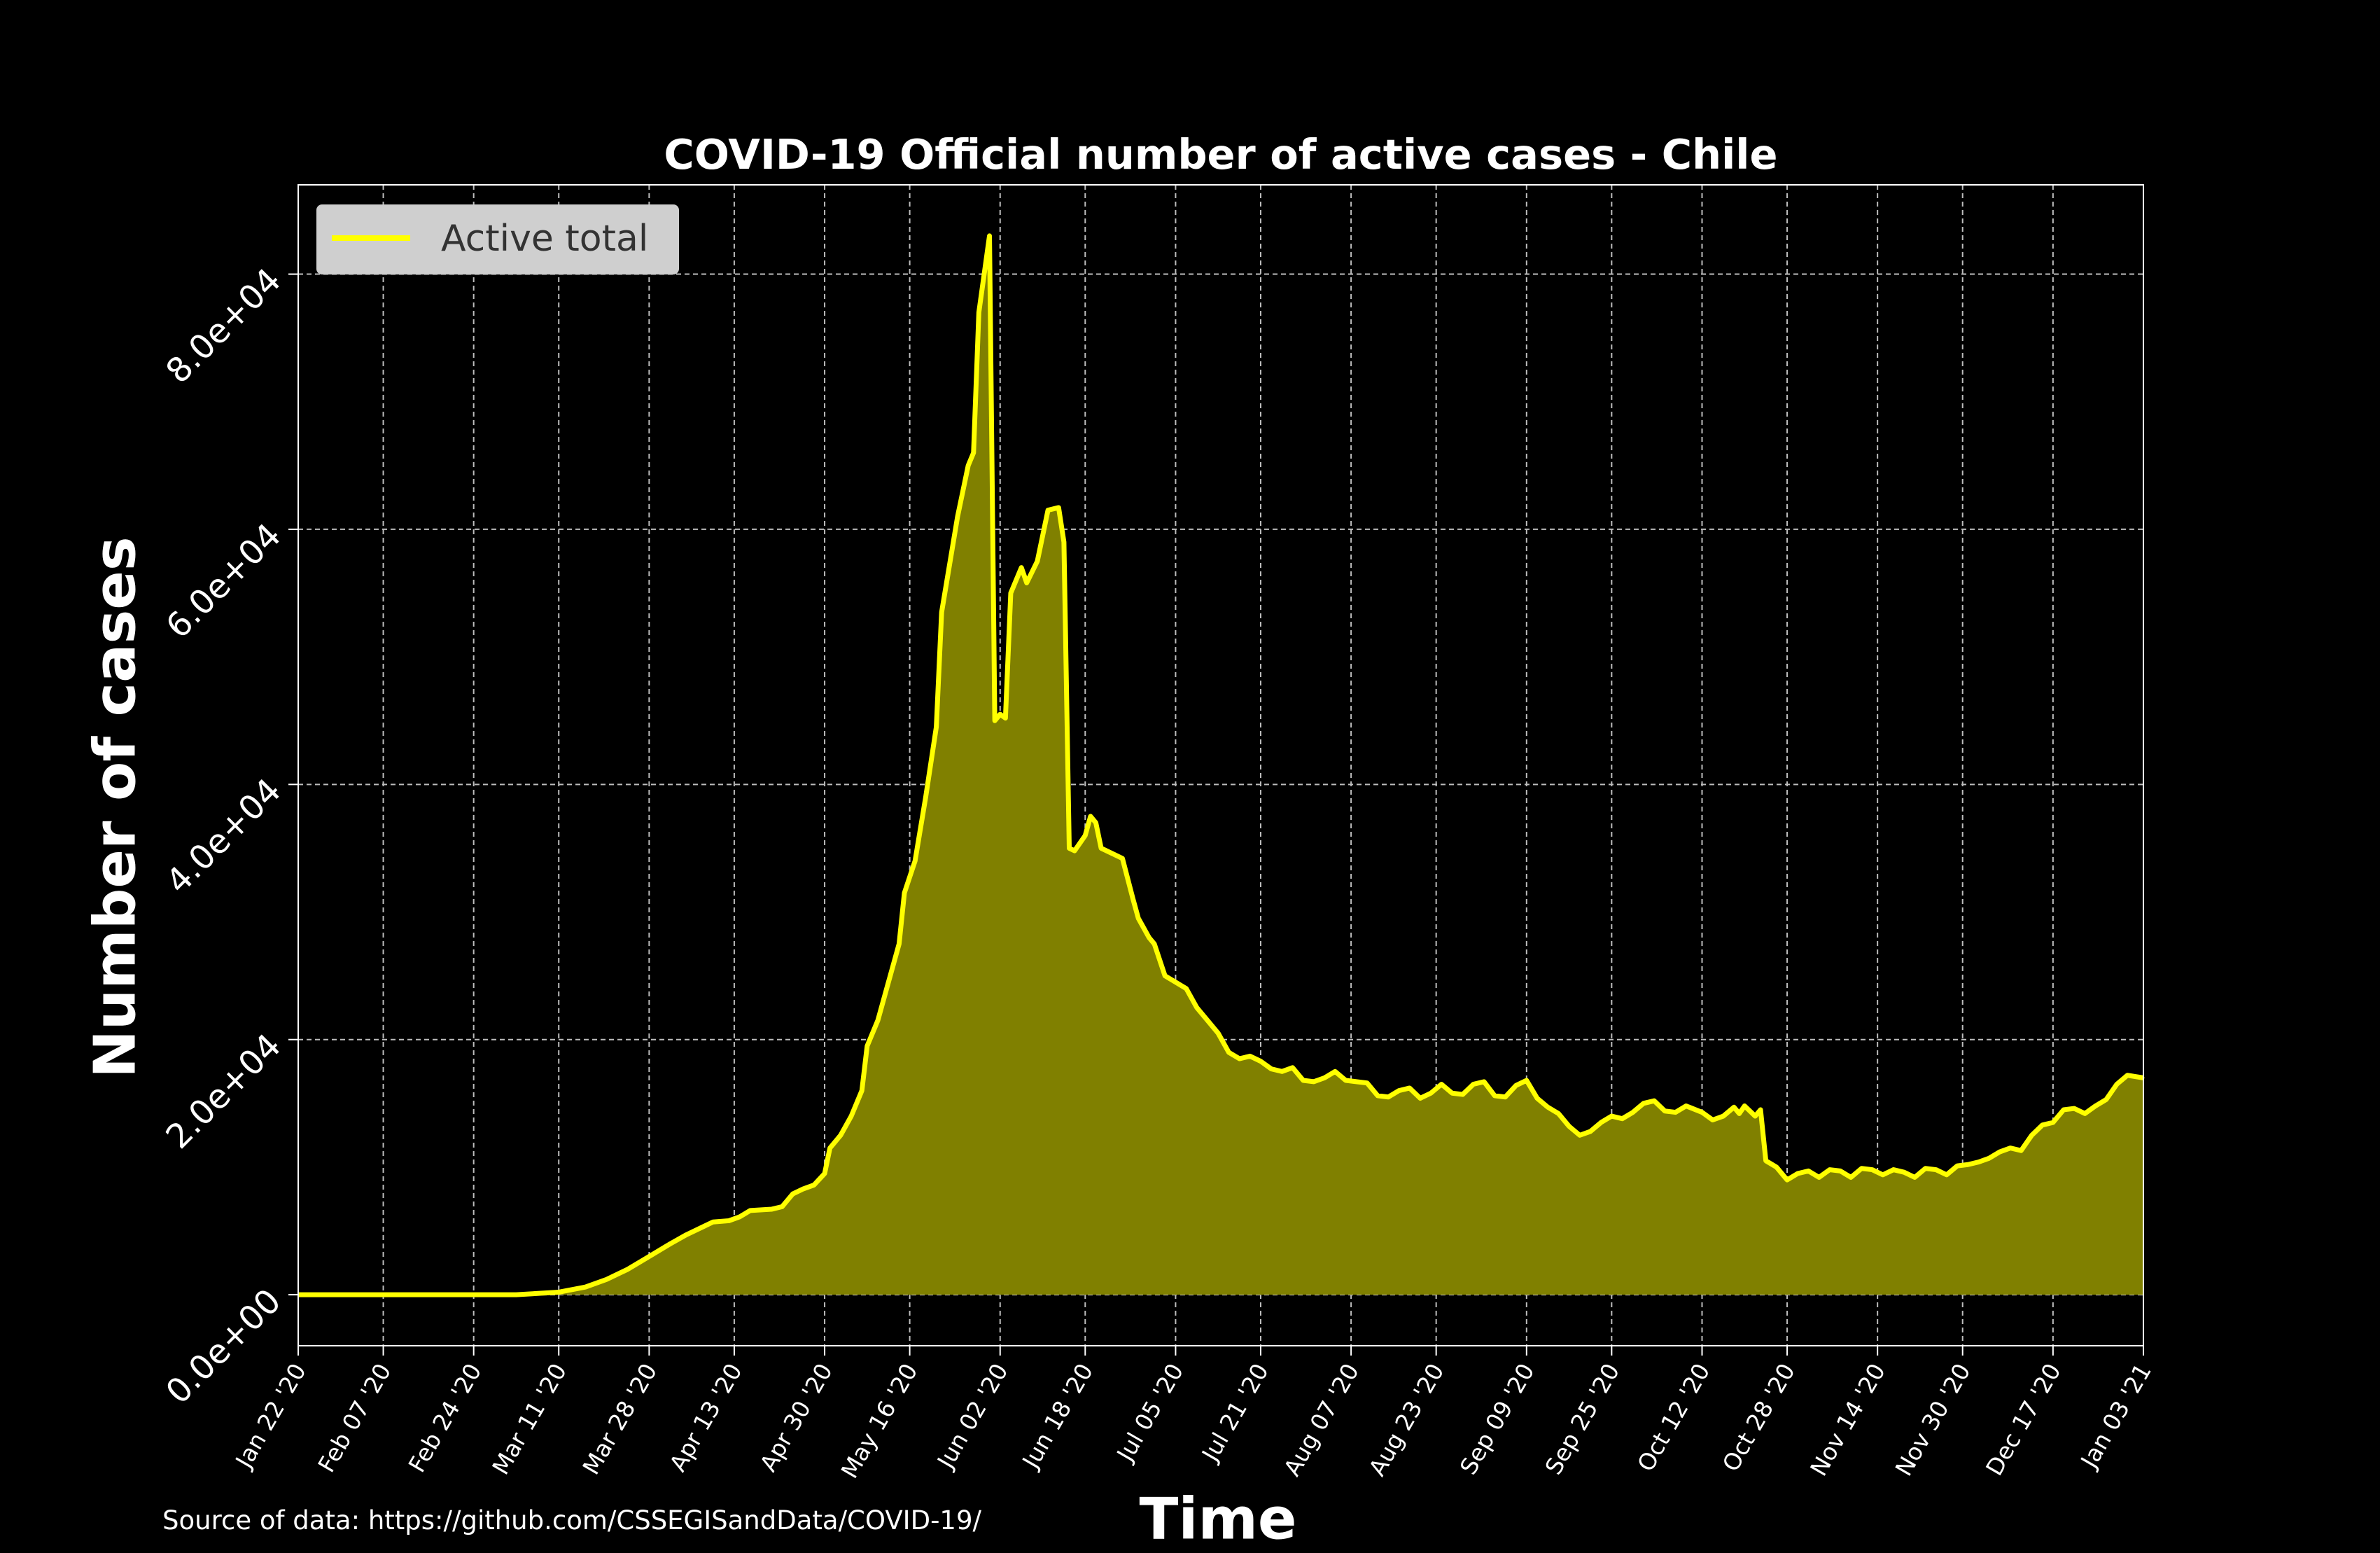 This screenshot has width=2380, height=1553. Describe the element at coordinates (1758, 1418) in the screenshot. I see `x-tick-label: Oct 28 '20` at that location.